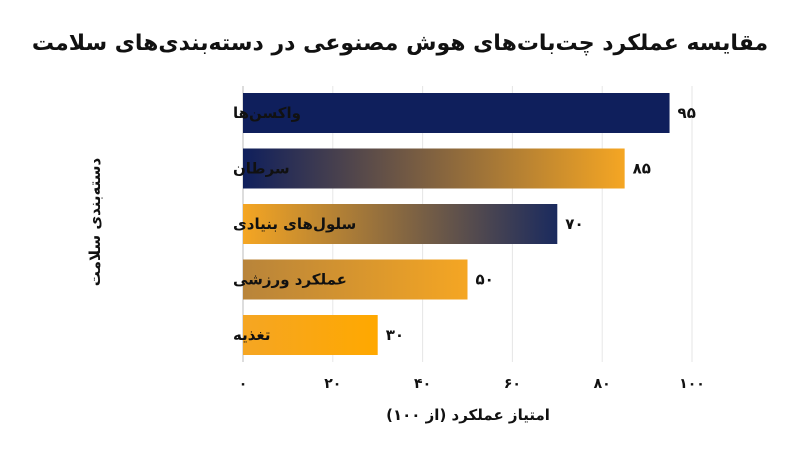 The image size is (800, 451). I want to click on value-label: ۳۰, so click(395, 335).